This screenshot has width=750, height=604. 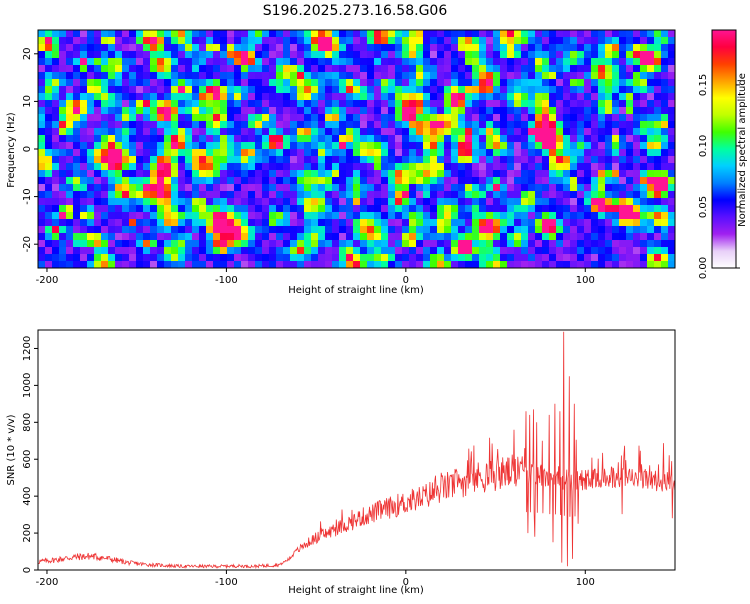 I want to click on colorbar-tick-label: 0.15, so click(x=703, y=85).